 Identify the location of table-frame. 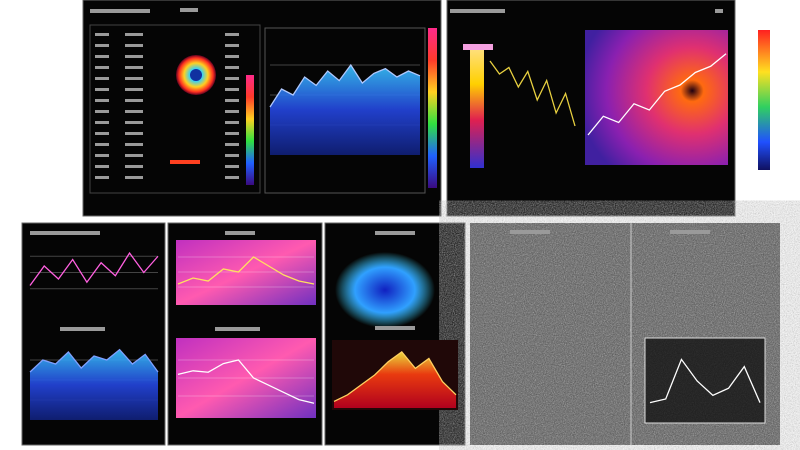
(175, 109).